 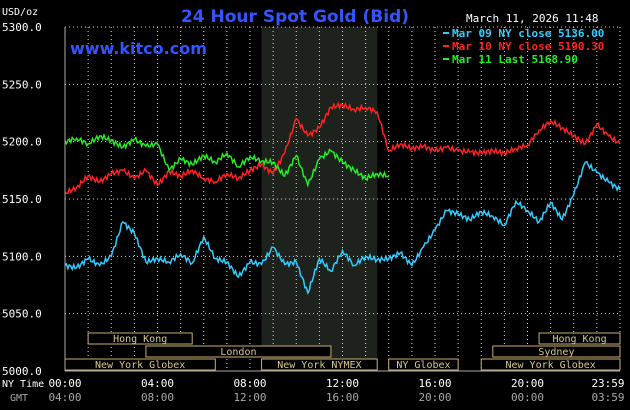 I want to click on x-tick-label-ny: 08:00, so click(x=249, y=383).